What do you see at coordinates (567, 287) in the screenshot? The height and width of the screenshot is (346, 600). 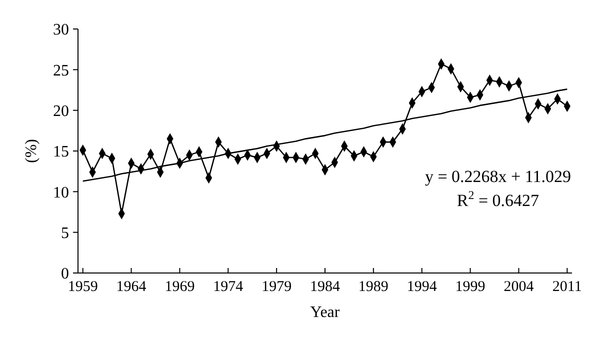 I see `x-tick-label: 2011` at bounding box center [567, 287].